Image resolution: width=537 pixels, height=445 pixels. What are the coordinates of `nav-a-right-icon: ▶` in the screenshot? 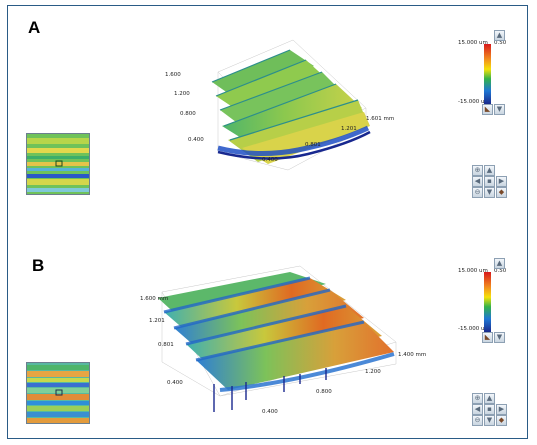 It's located at (501, 181).